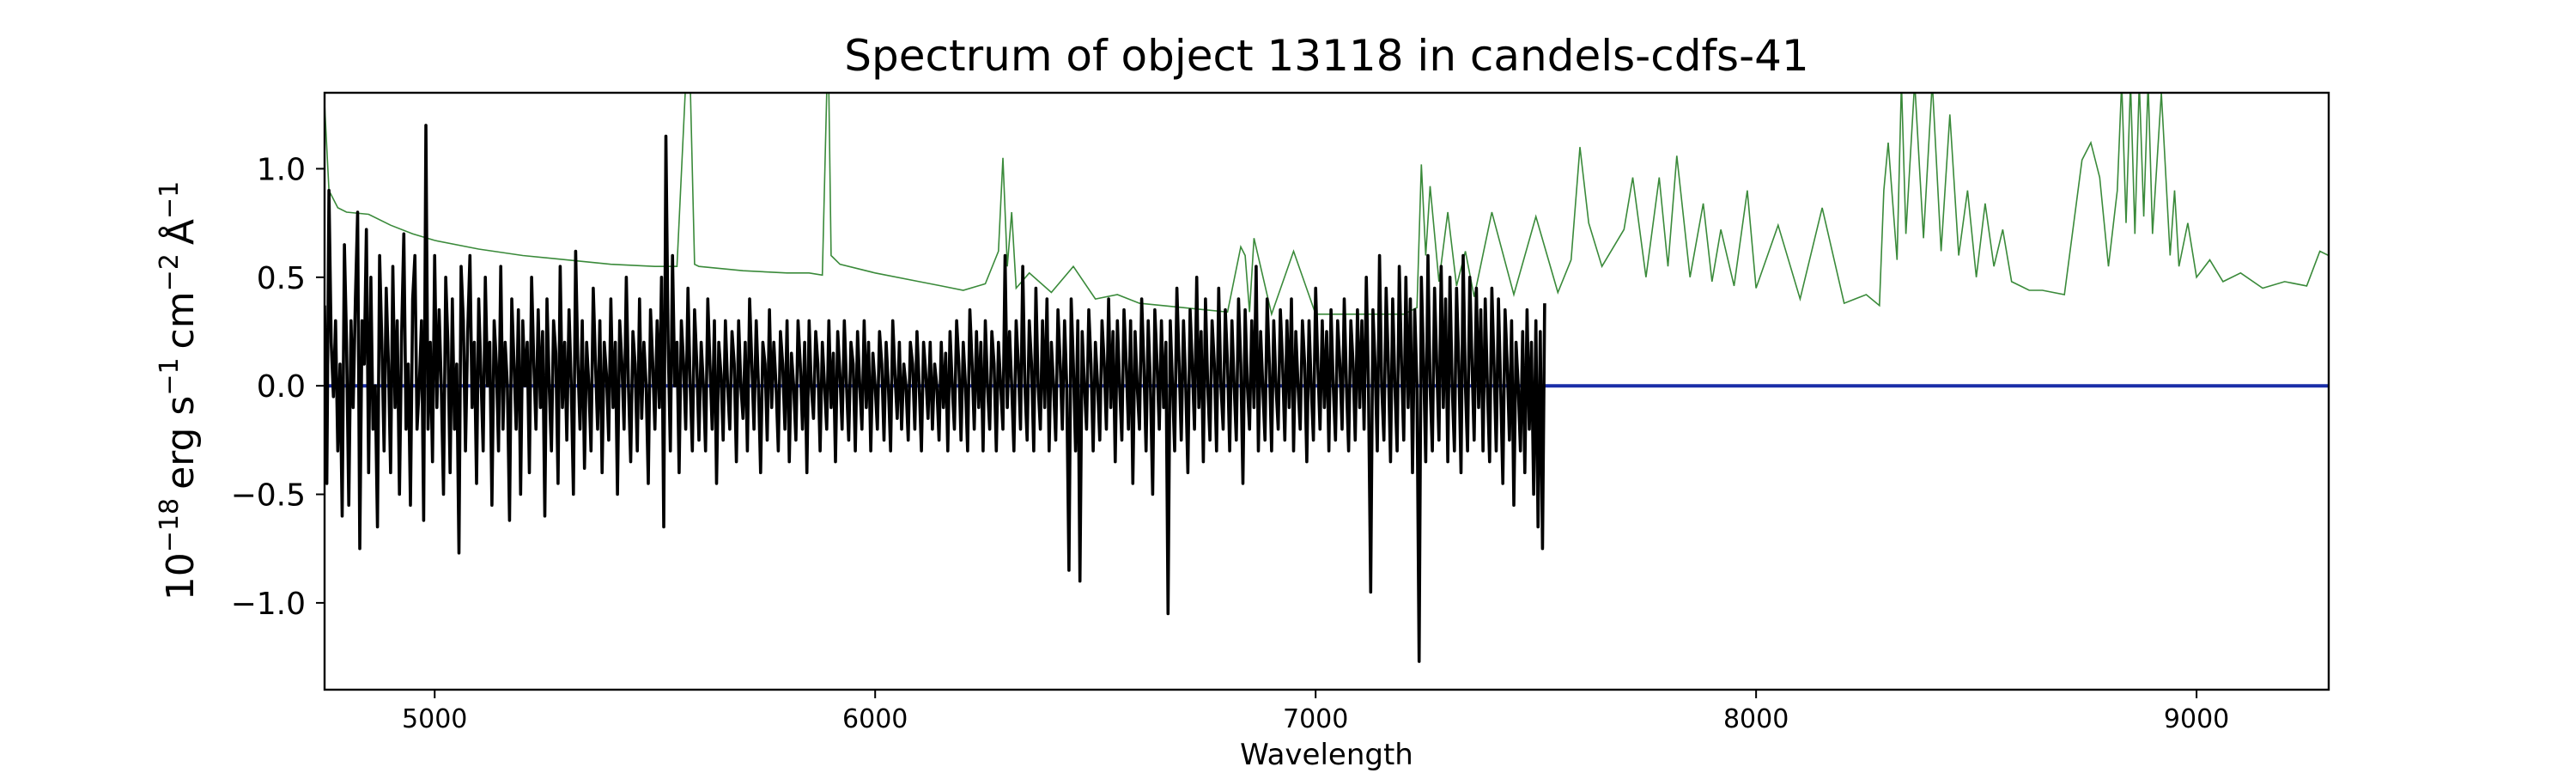 This screenshot has width=2576, height=773. Describe the element at coordinates (2196, 719) in the screenshot. I see `x-tick-label: 9000` at that location.